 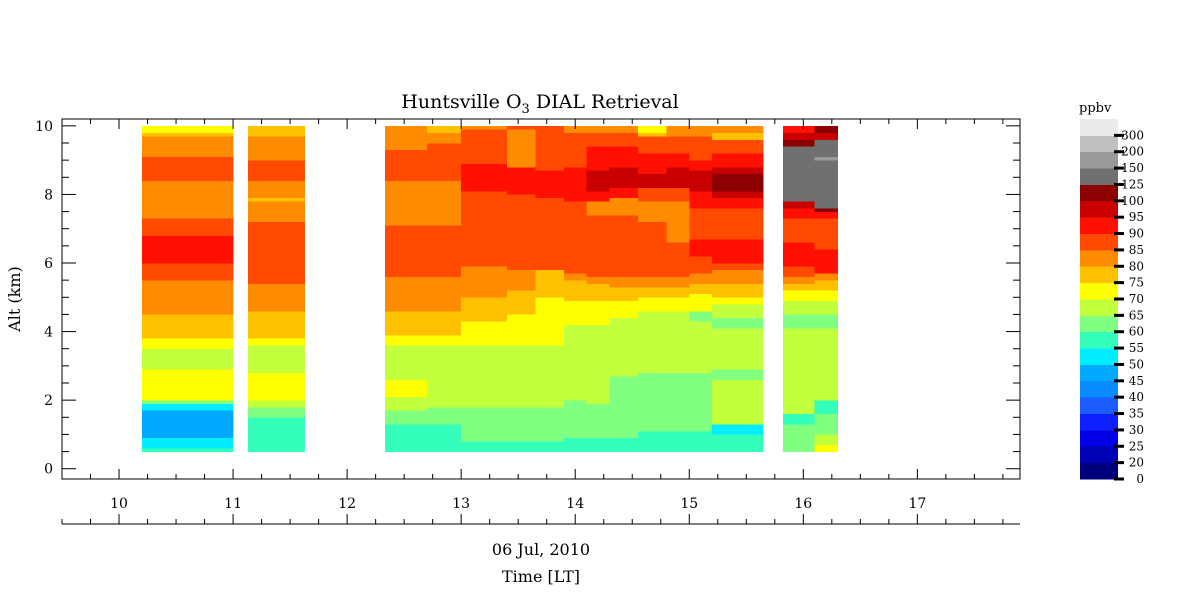 I want to click on colorbar-tick-label: 85, so click(x=1136, y=250).